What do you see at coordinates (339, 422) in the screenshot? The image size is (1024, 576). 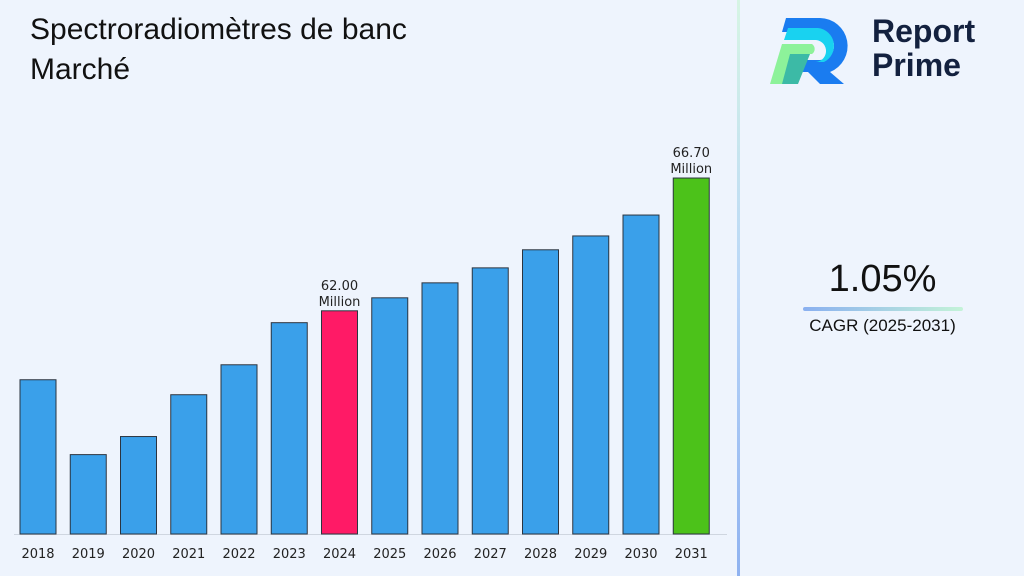 I see `bar-2024` at bounding box center [339, 422].